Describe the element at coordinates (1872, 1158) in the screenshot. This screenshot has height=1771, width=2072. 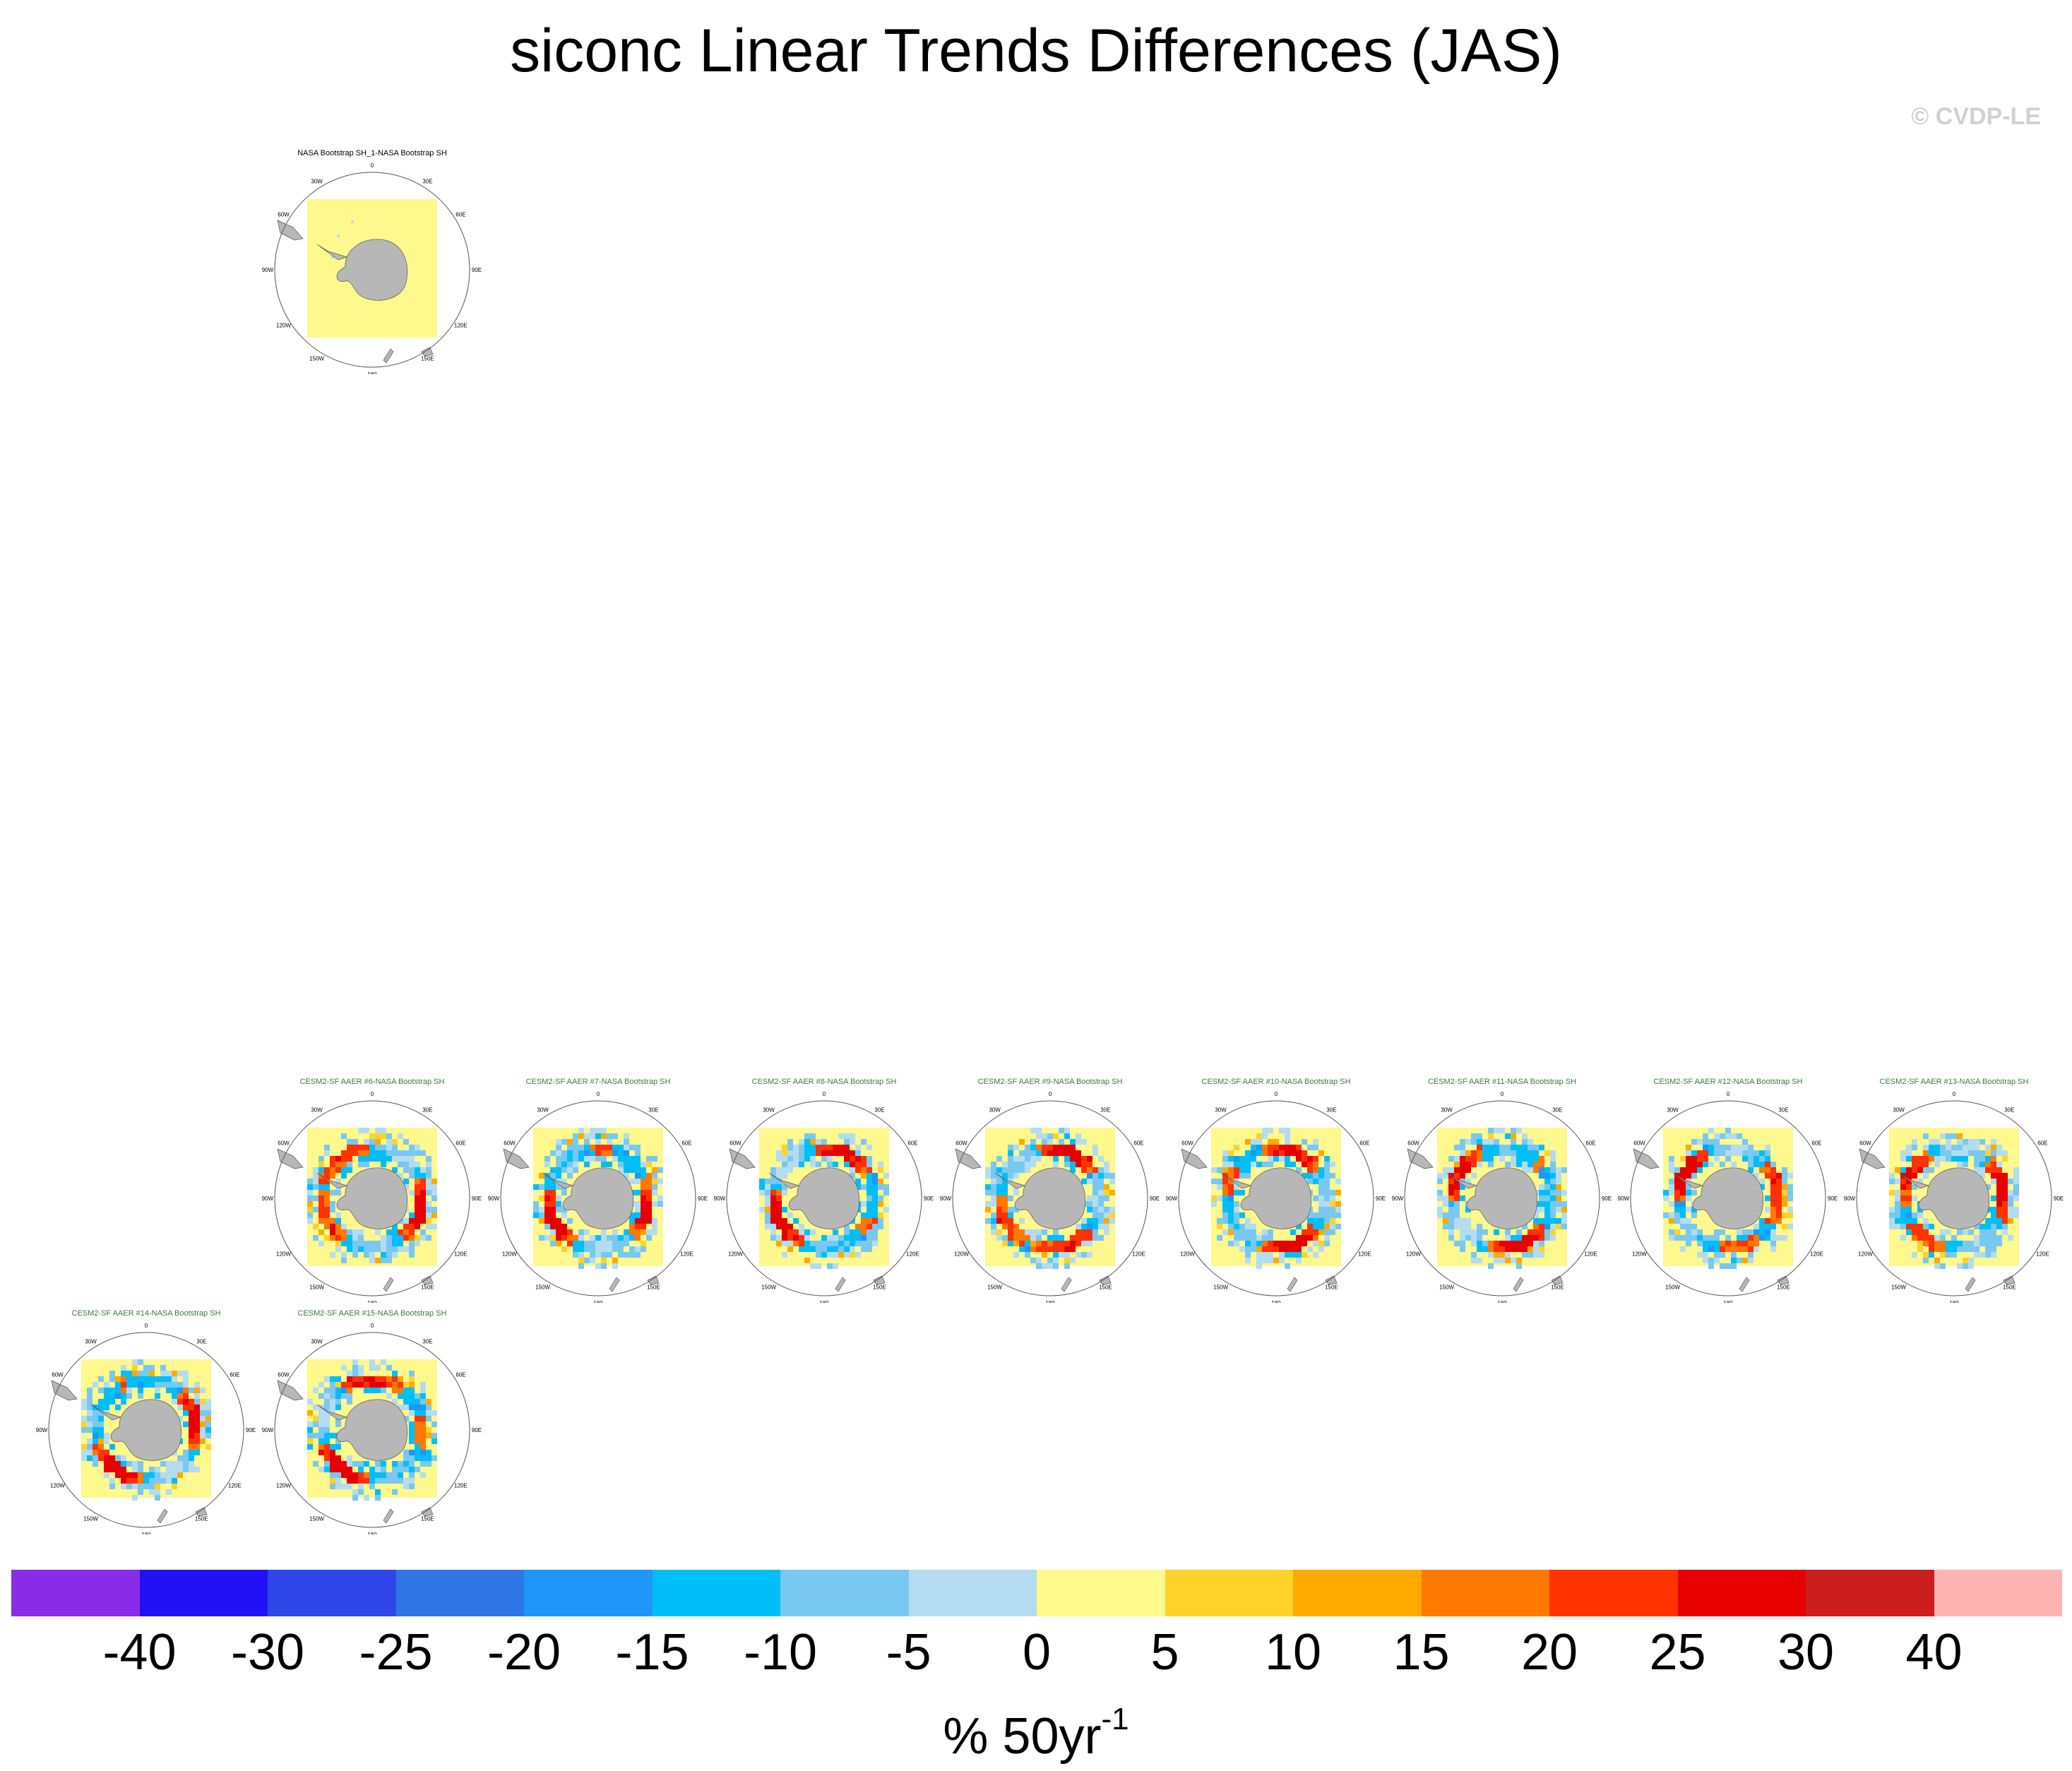
I see `south-america-land` at that location.